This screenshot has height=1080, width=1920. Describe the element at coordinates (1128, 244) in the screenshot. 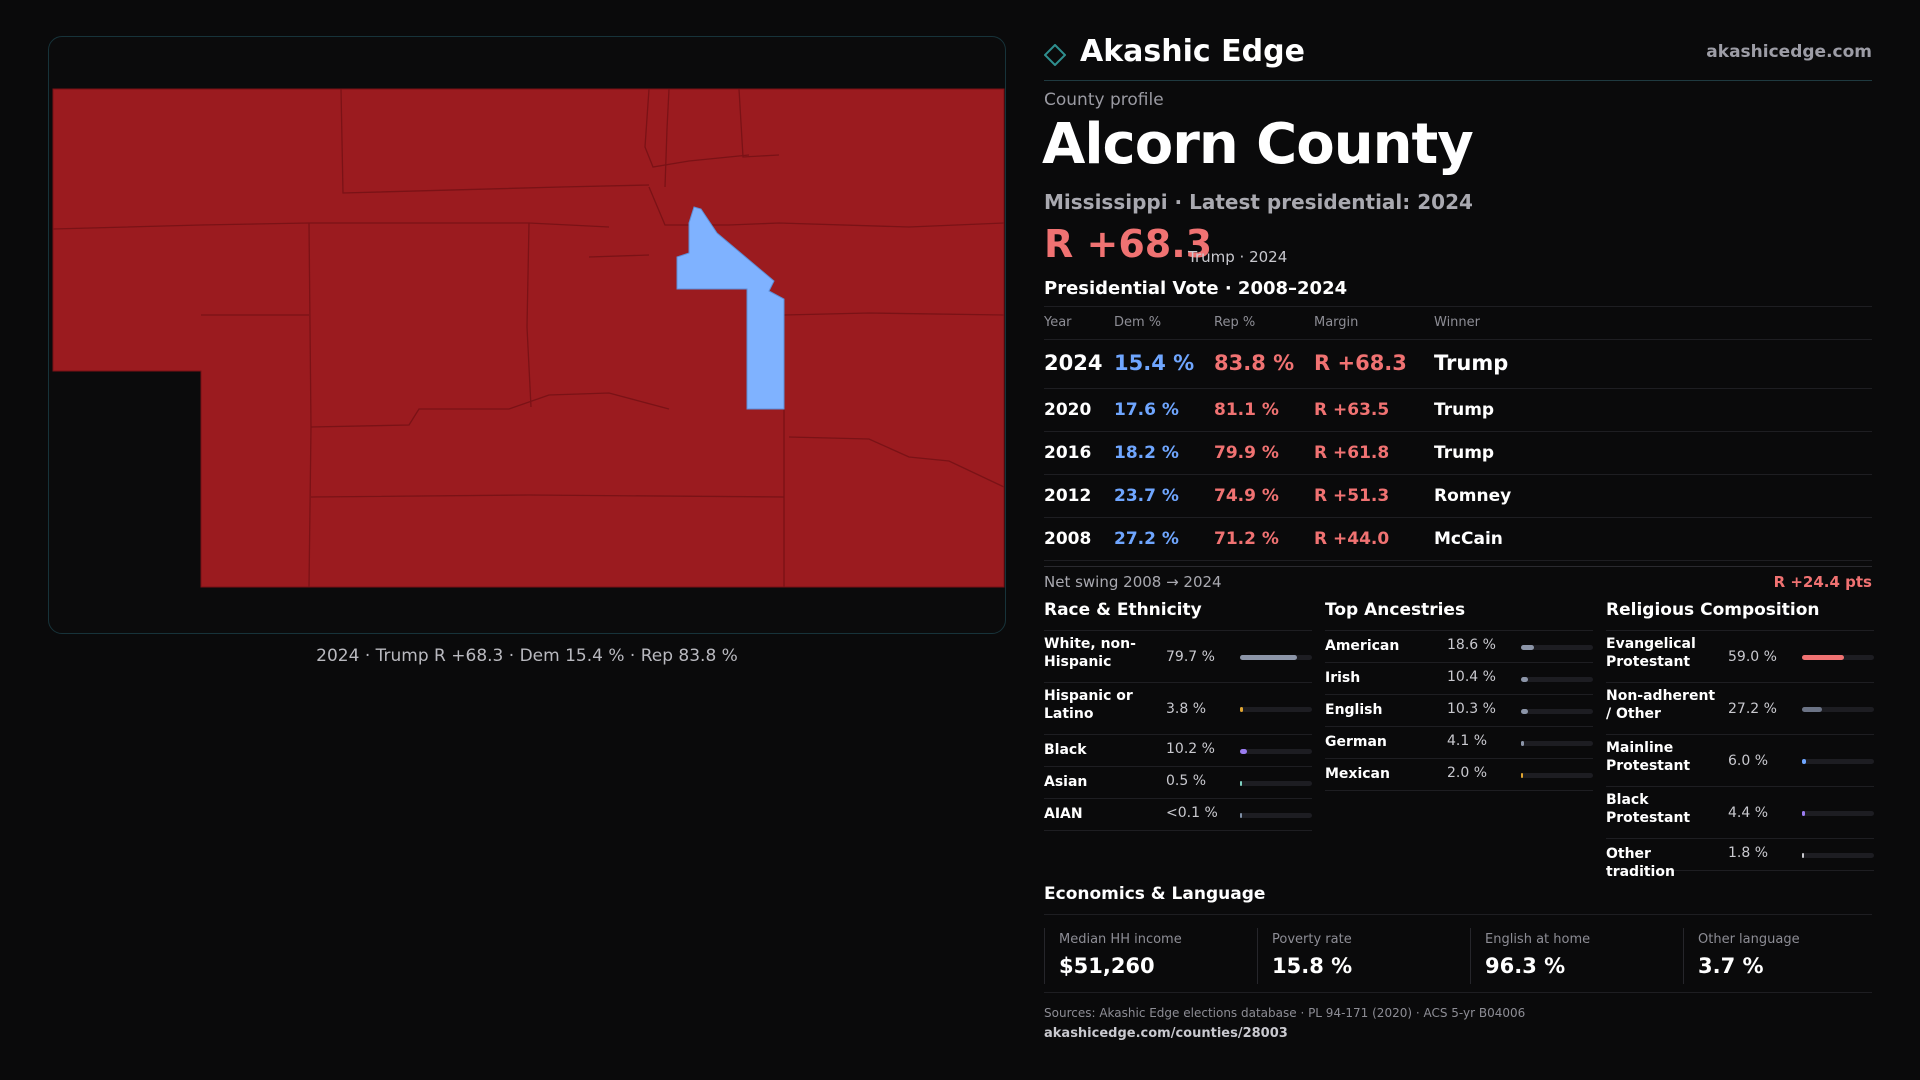

I see `latest-margin: R +68.3` at that location.